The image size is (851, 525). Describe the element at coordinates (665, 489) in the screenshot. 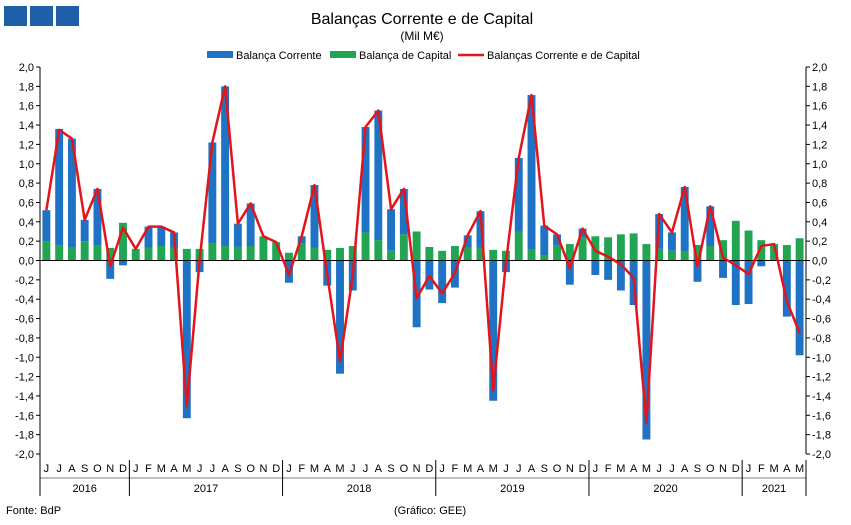

I see `x-year-label: 2020` at that location.